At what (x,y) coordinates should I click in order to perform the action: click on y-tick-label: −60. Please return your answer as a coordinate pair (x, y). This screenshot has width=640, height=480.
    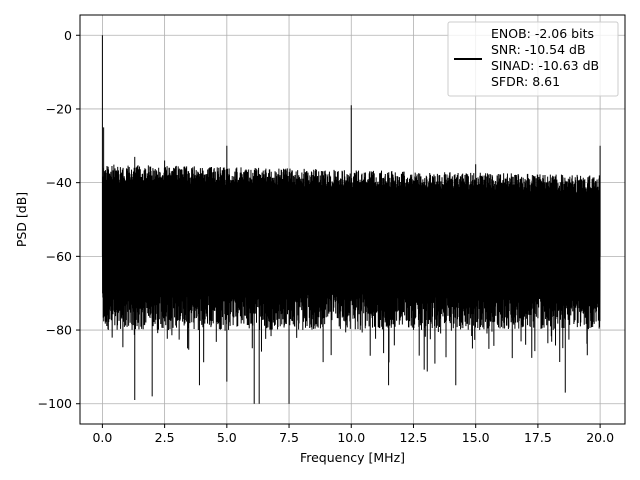
    Looking at the image, I should click on (59, 256).